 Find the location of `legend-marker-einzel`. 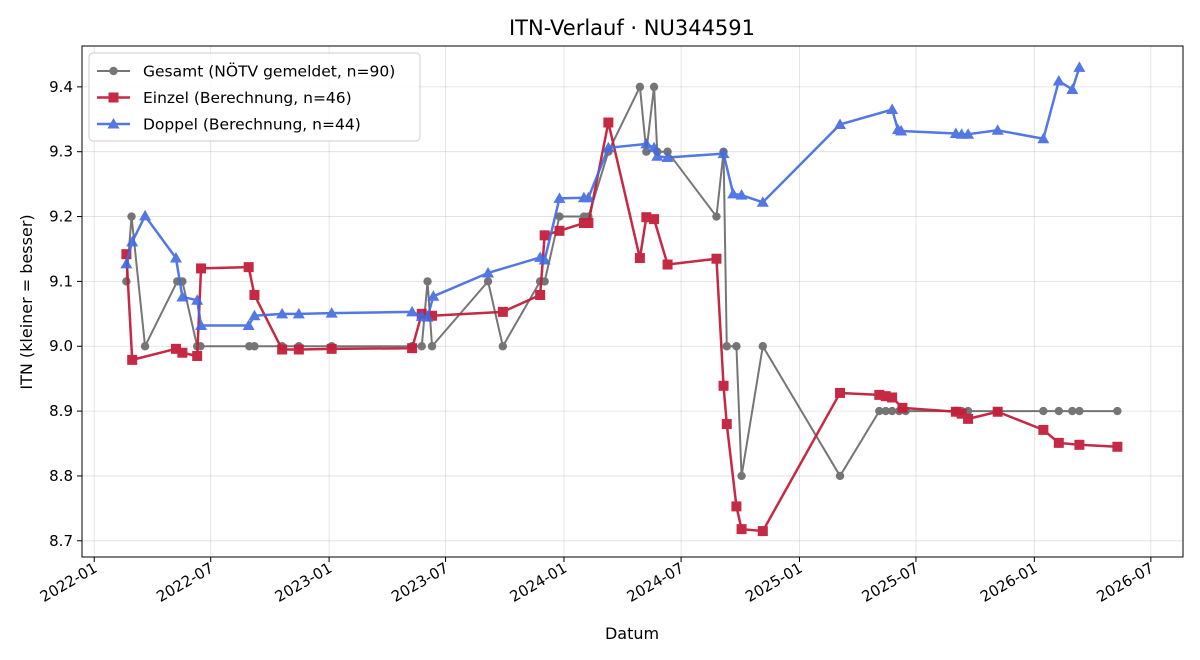

legend-marker-einzel is located at coordinates (113, 97).